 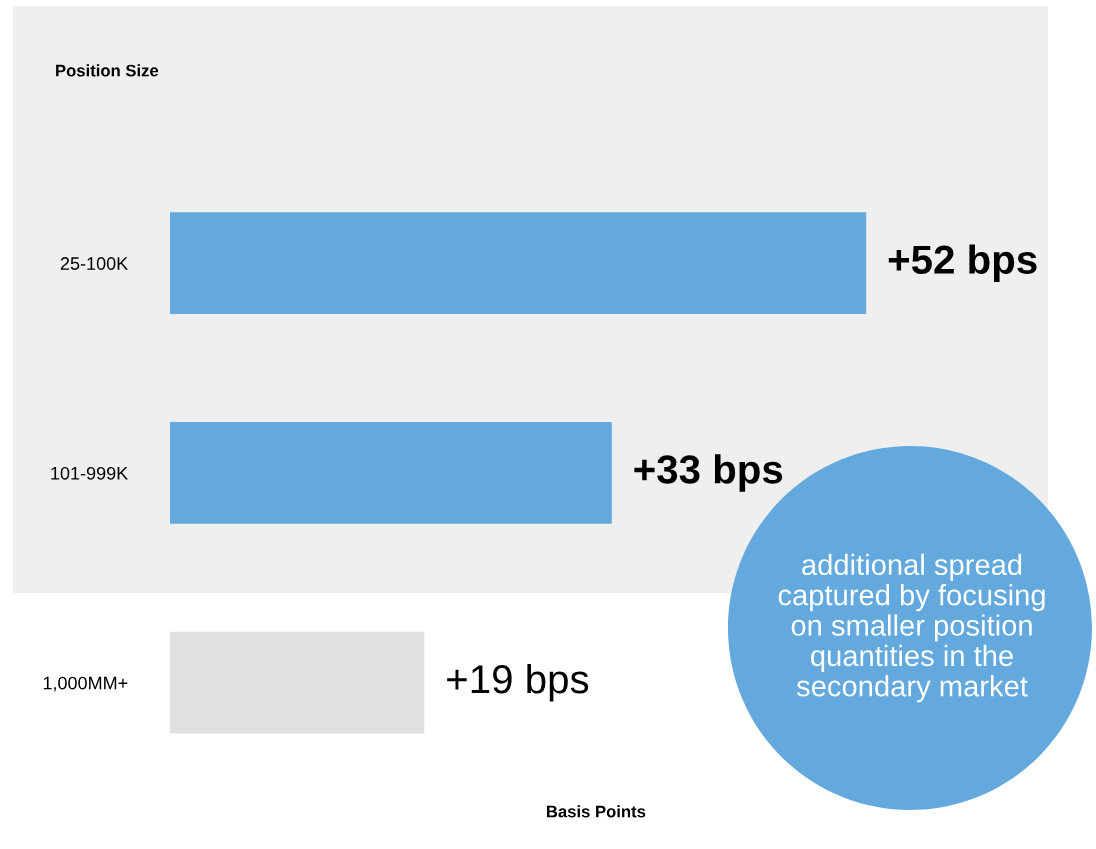 I want to click on y-tick-label: 25-100K, so click(x=94, y=263).